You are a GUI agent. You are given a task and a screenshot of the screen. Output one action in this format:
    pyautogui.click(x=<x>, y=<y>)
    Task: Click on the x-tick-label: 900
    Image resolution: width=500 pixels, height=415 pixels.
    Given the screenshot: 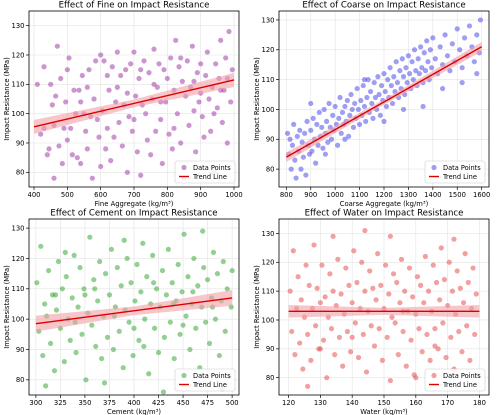 What is the action you would take?
    pyautogui.click(x=310, y=195)
    